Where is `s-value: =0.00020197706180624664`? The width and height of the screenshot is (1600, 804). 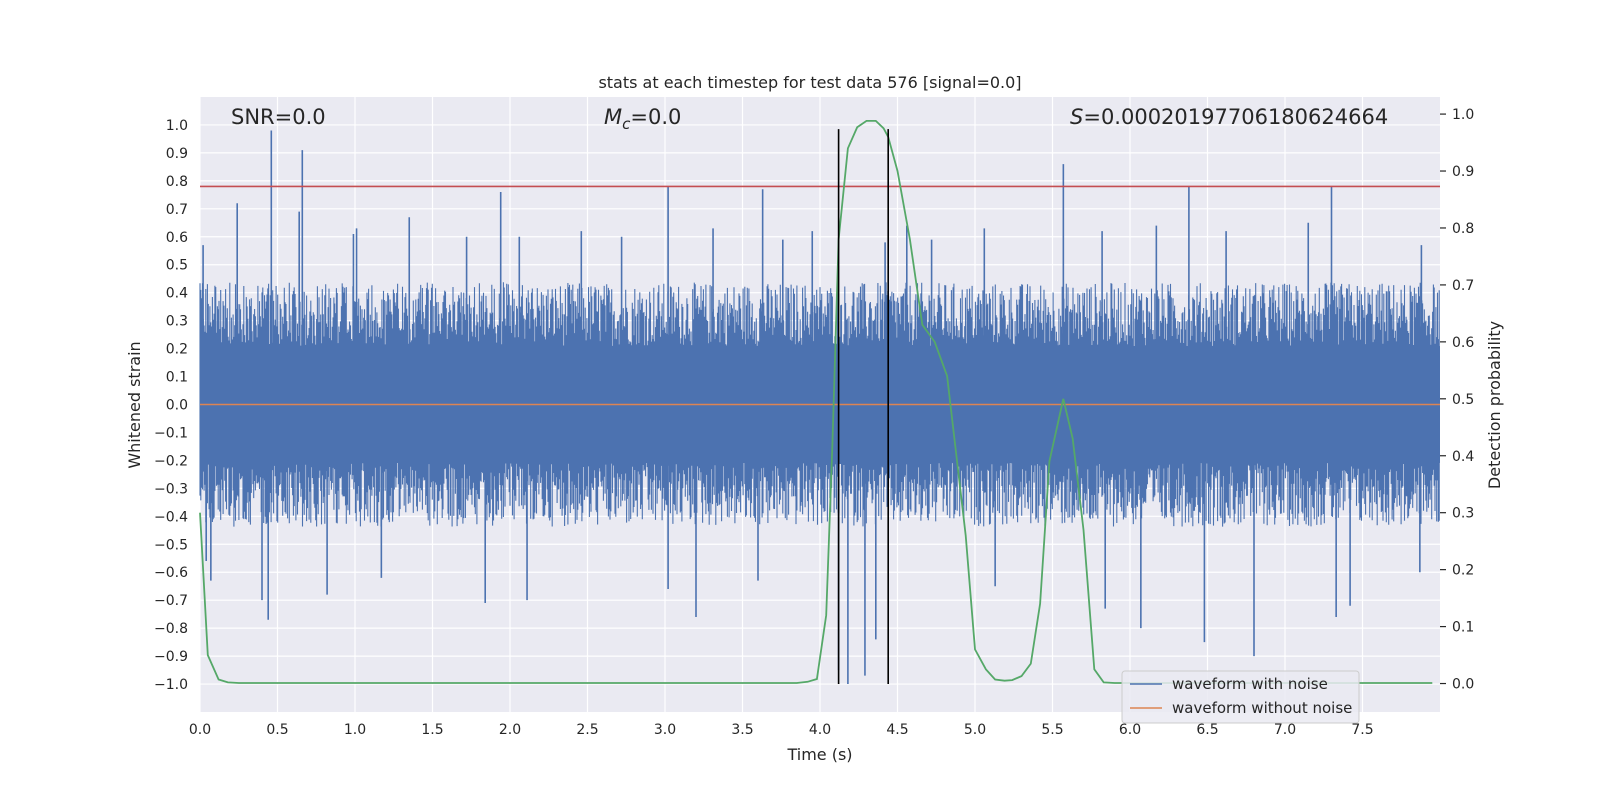
s-value: =0.00020197706180624664 is located at coordinates (1235, 117).